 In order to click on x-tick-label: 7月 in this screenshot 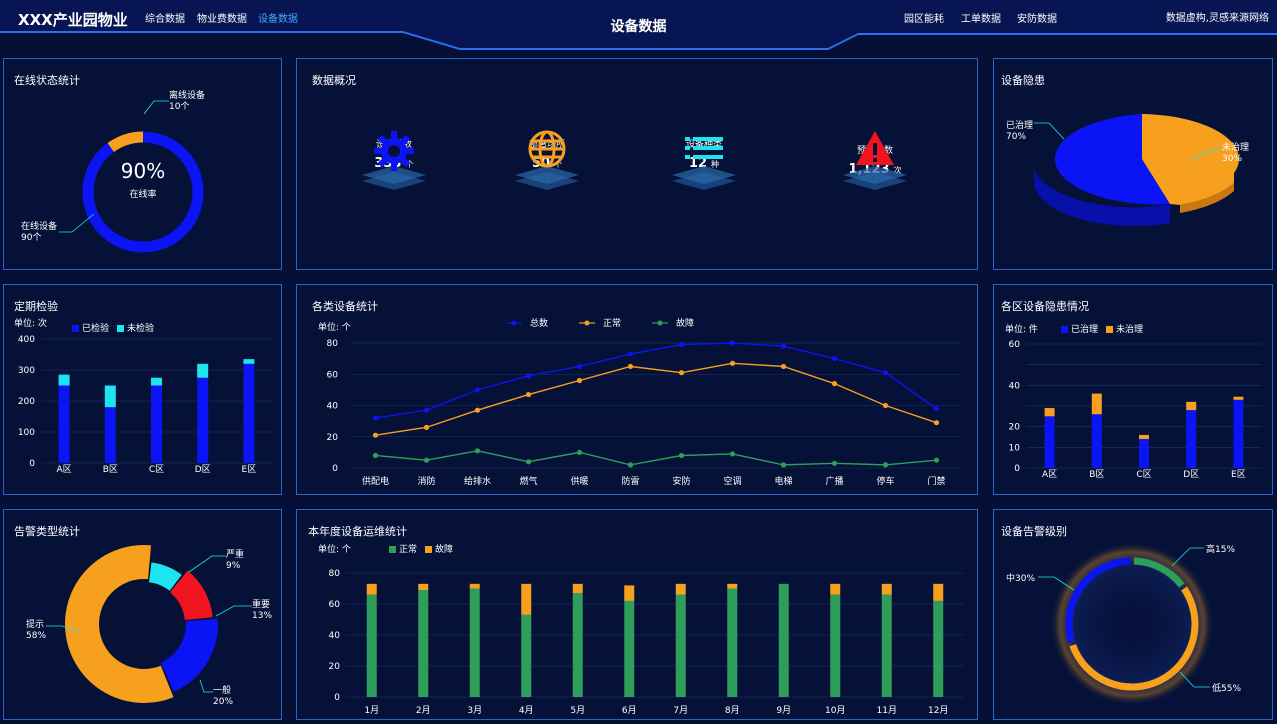, I will do `click(680, 710)`.